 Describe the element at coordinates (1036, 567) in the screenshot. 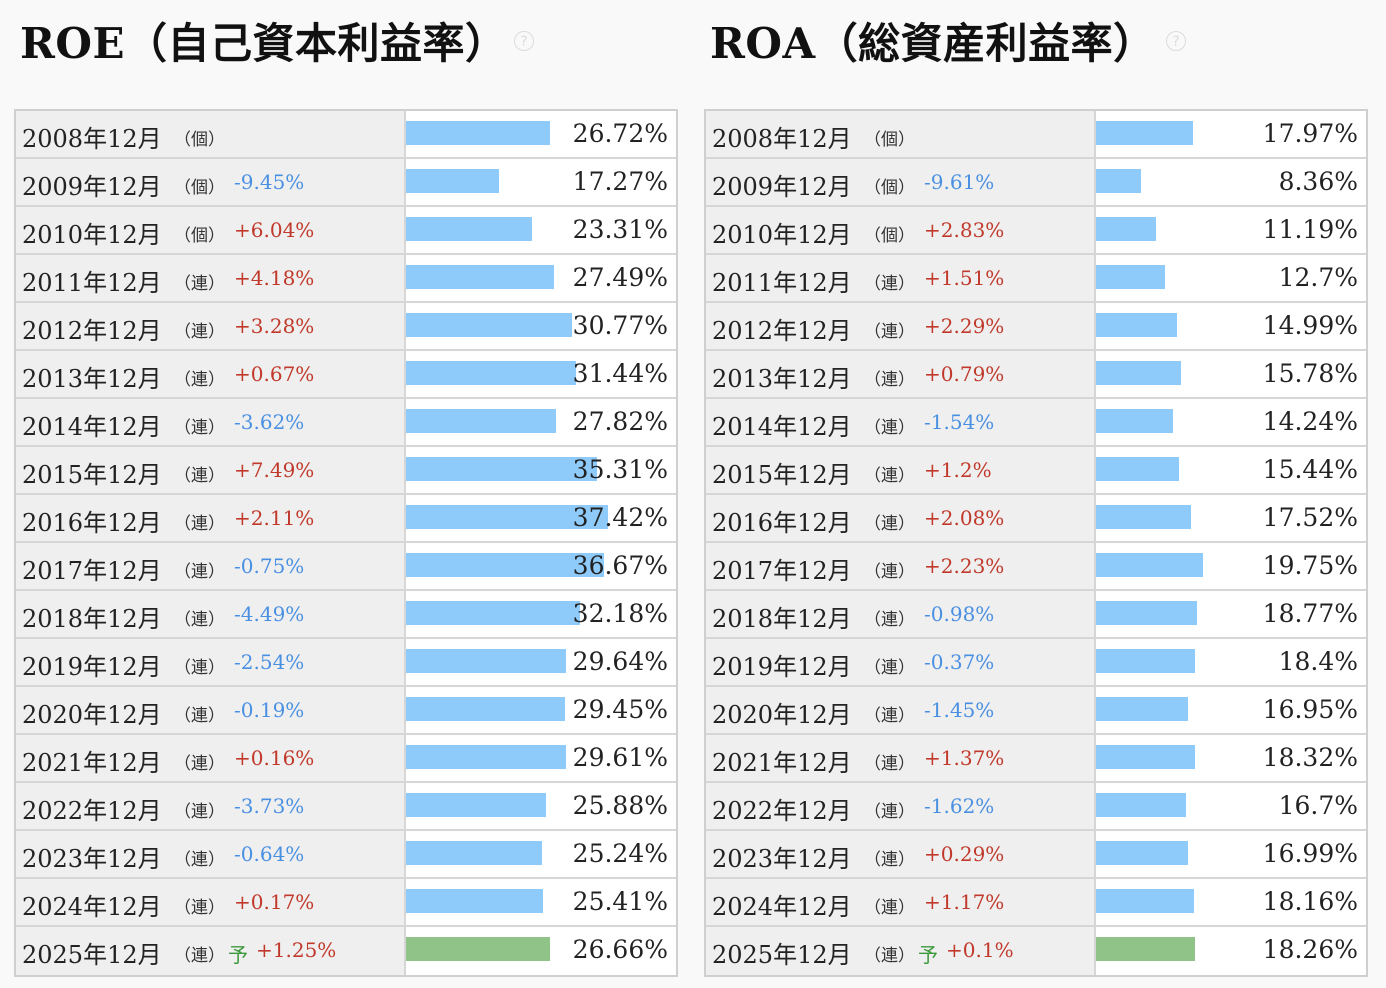

I see `table-row: 2017年12月 （連） +2.23% 19.75%` at that location.